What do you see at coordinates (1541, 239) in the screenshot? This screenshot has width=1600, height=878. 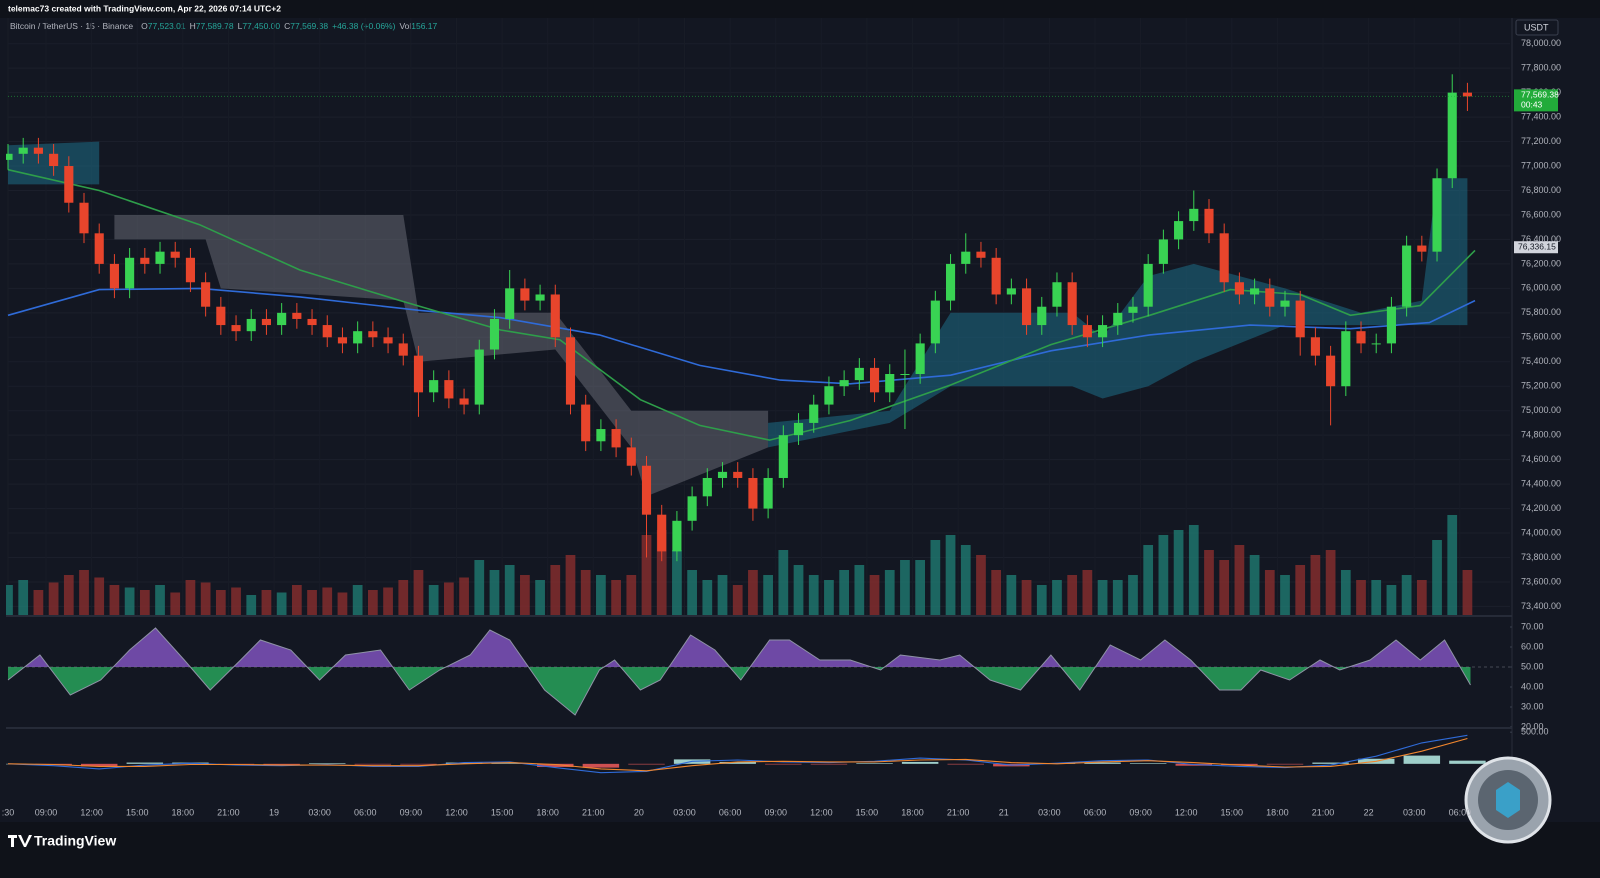 I see `y-tick-label: 76,400.00` at bounding box center [1541, 239].